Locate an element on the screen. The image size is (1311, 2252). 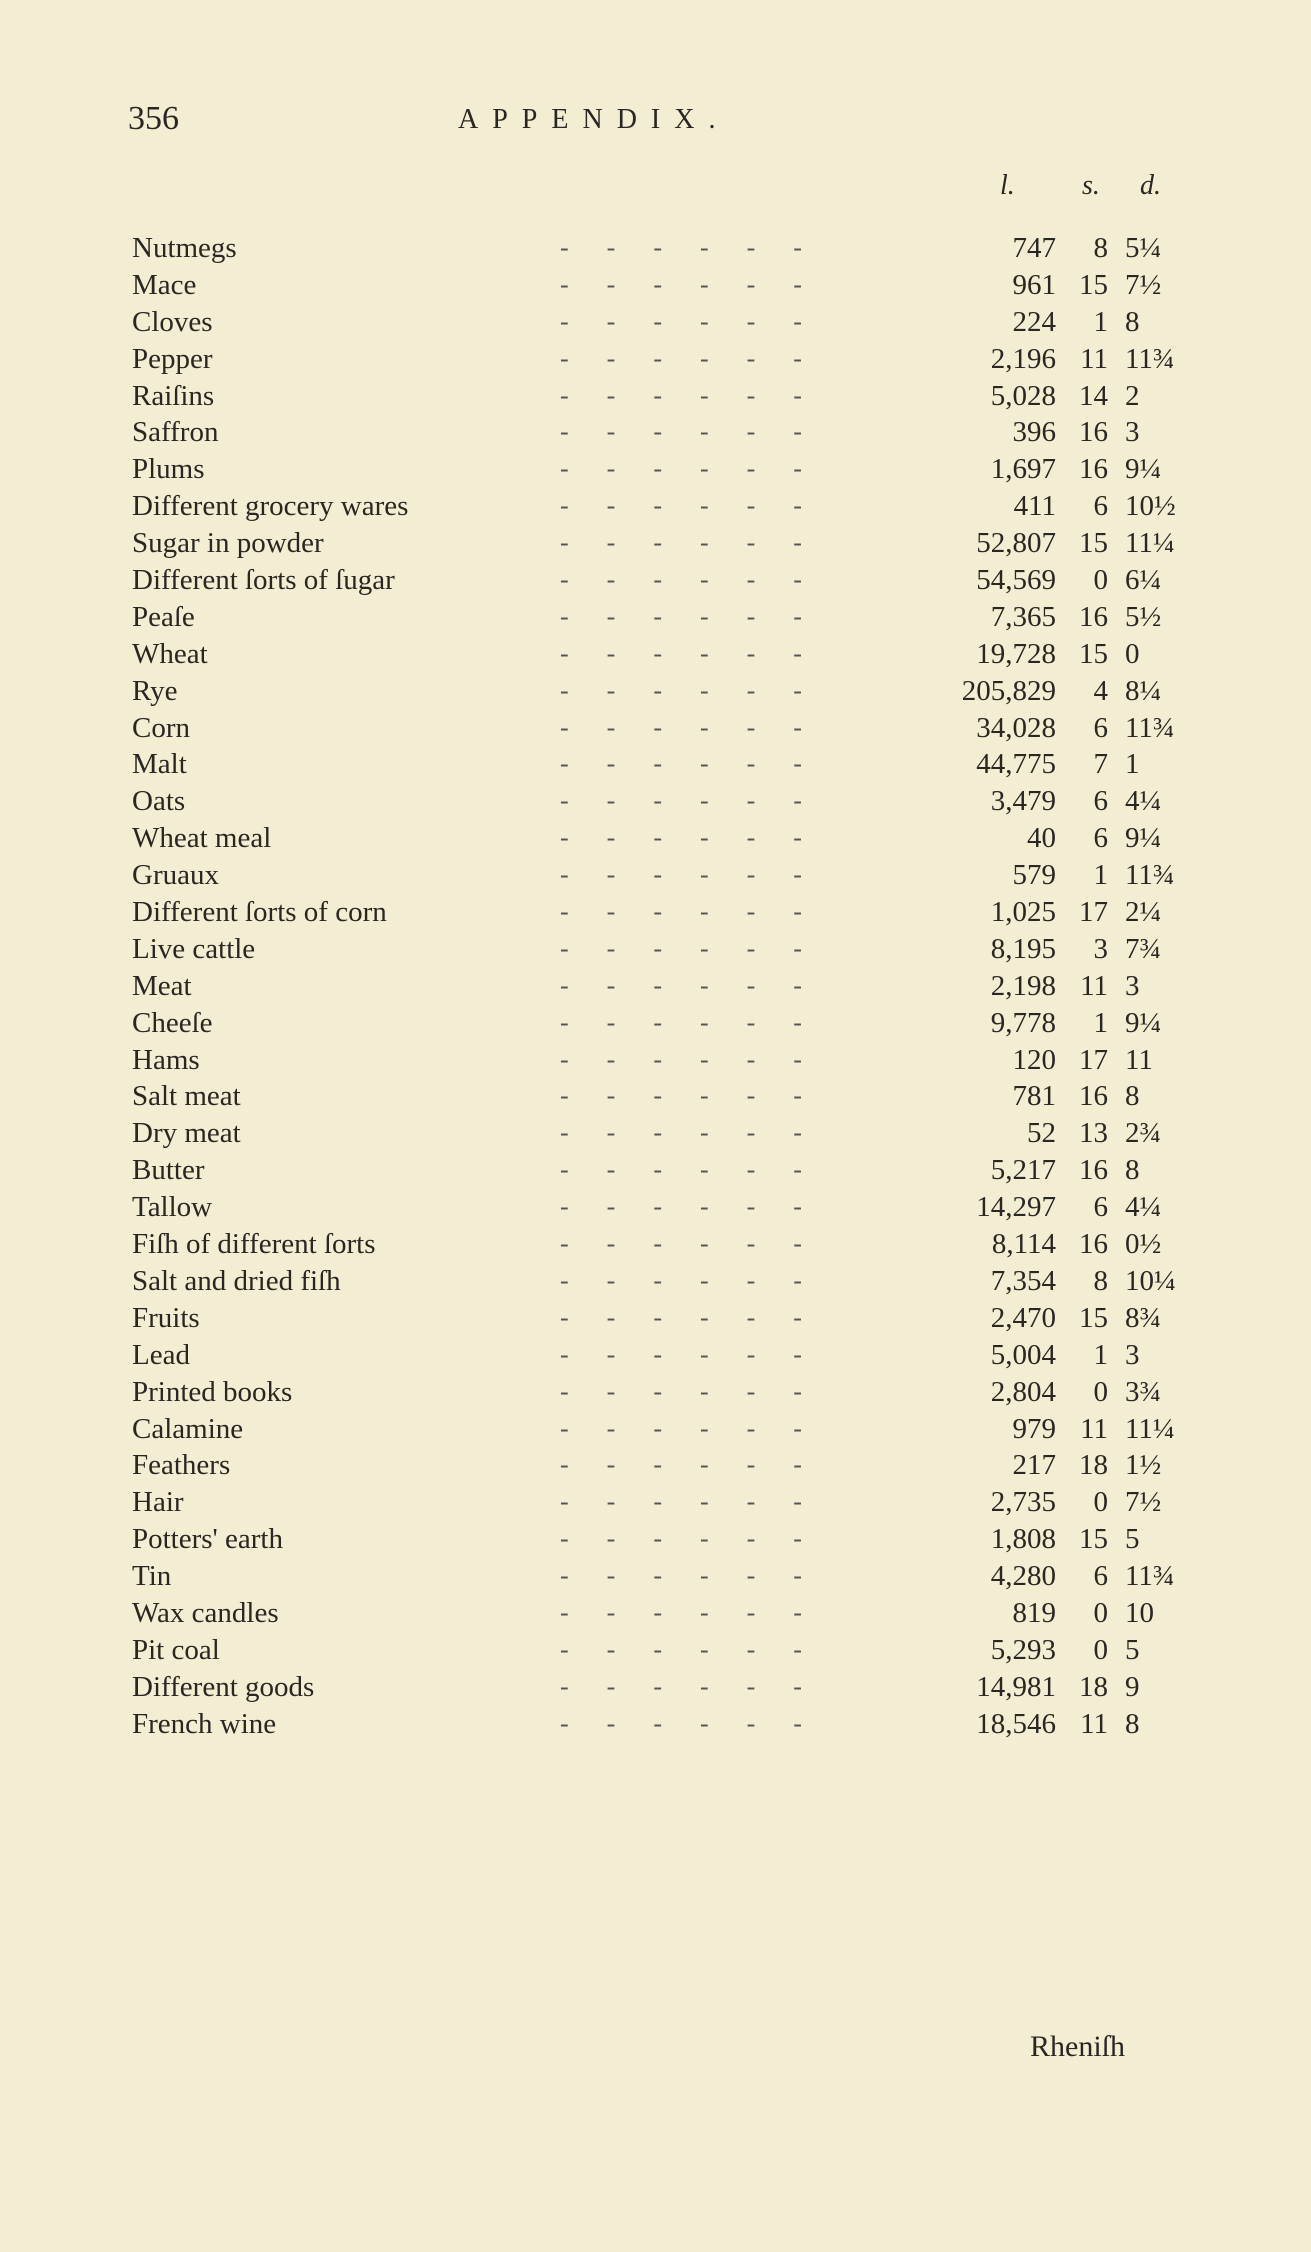
pounds-value: 5,217 is located at coordinates (1023, 1170).